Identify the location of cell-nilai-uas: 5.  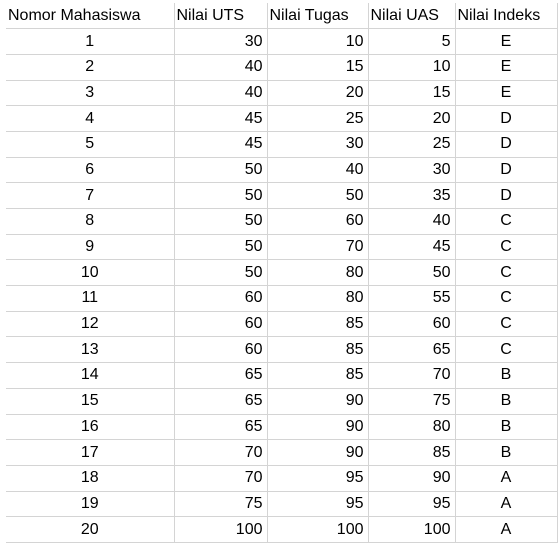
(412, 41).